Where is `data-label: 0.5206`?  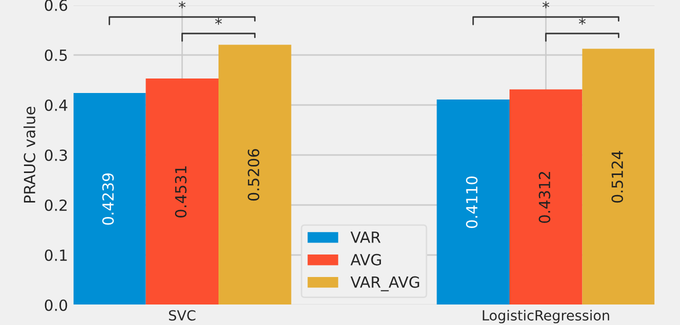
data-label: 0.5206 is located at coordinates (254, 175).